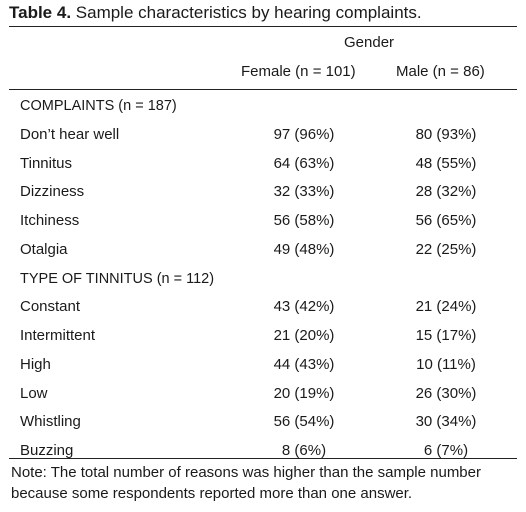  I want to click on cell-female: 43 (42%), so click(304, 307).